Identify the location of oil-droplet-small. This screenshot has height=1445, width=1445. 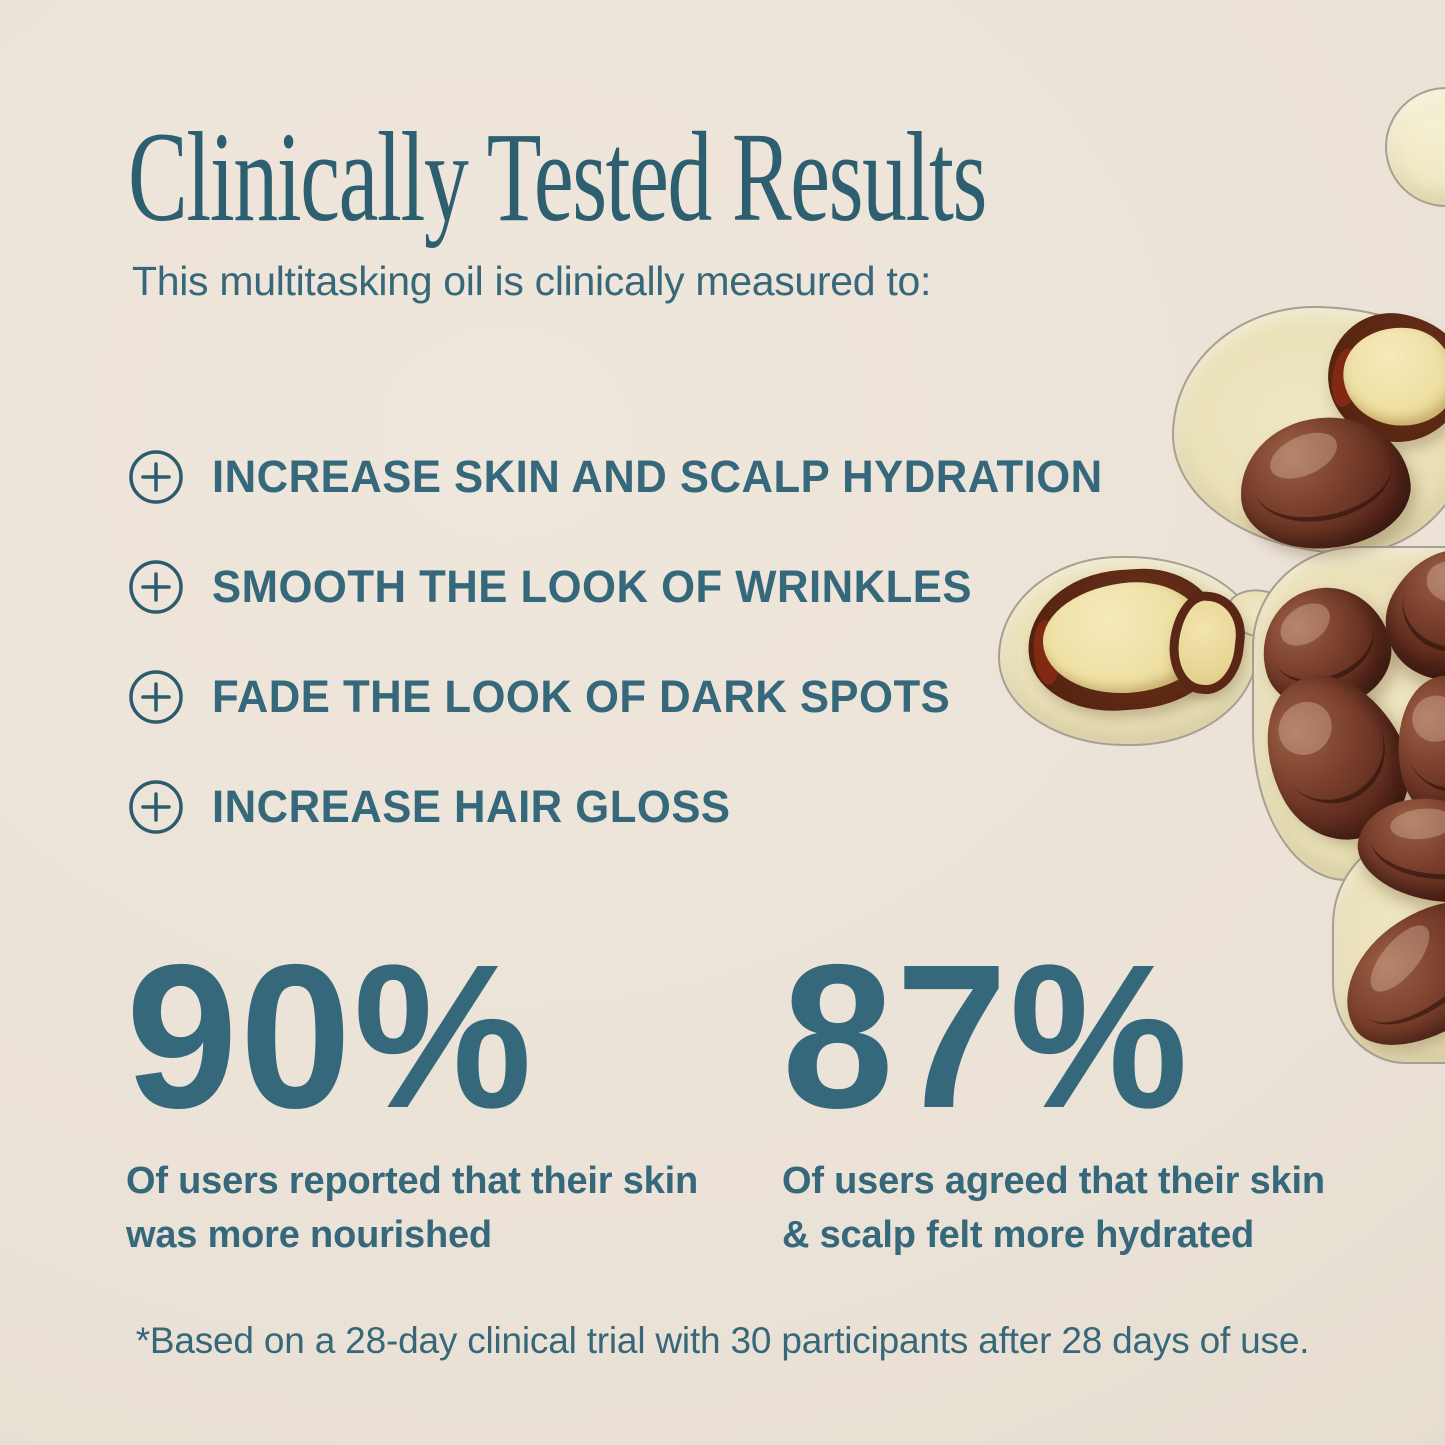
(1415, 147).